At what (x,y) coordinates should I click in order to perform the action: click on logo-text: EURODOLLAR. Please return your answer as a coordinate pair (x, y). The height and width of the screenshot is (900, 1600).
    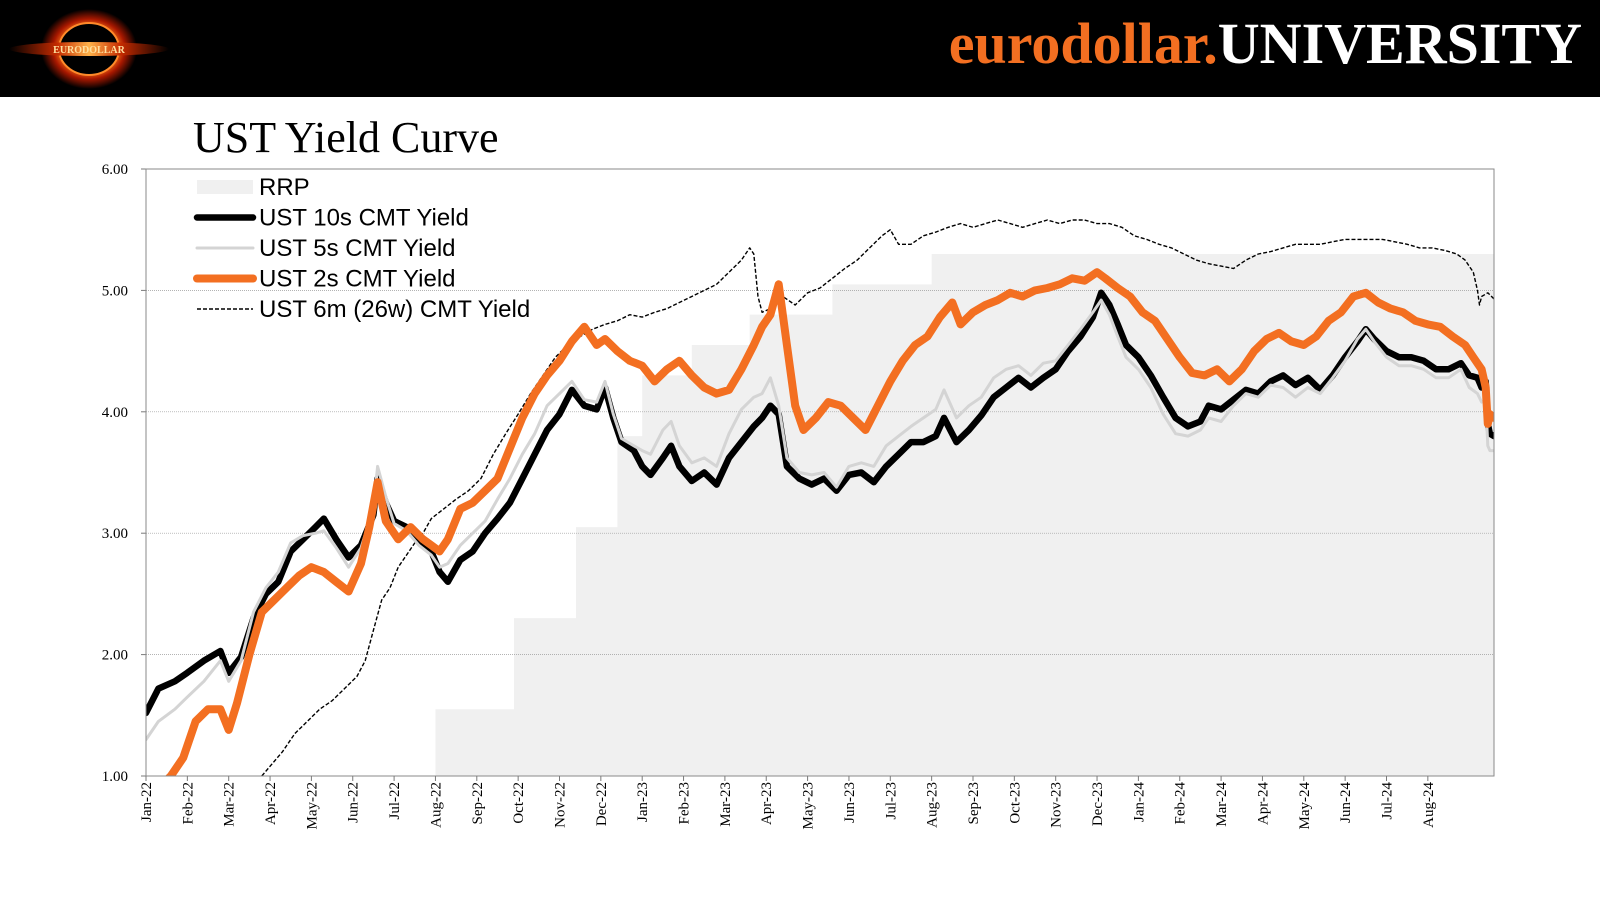
    Looking at the image, I should click on (89, 50).